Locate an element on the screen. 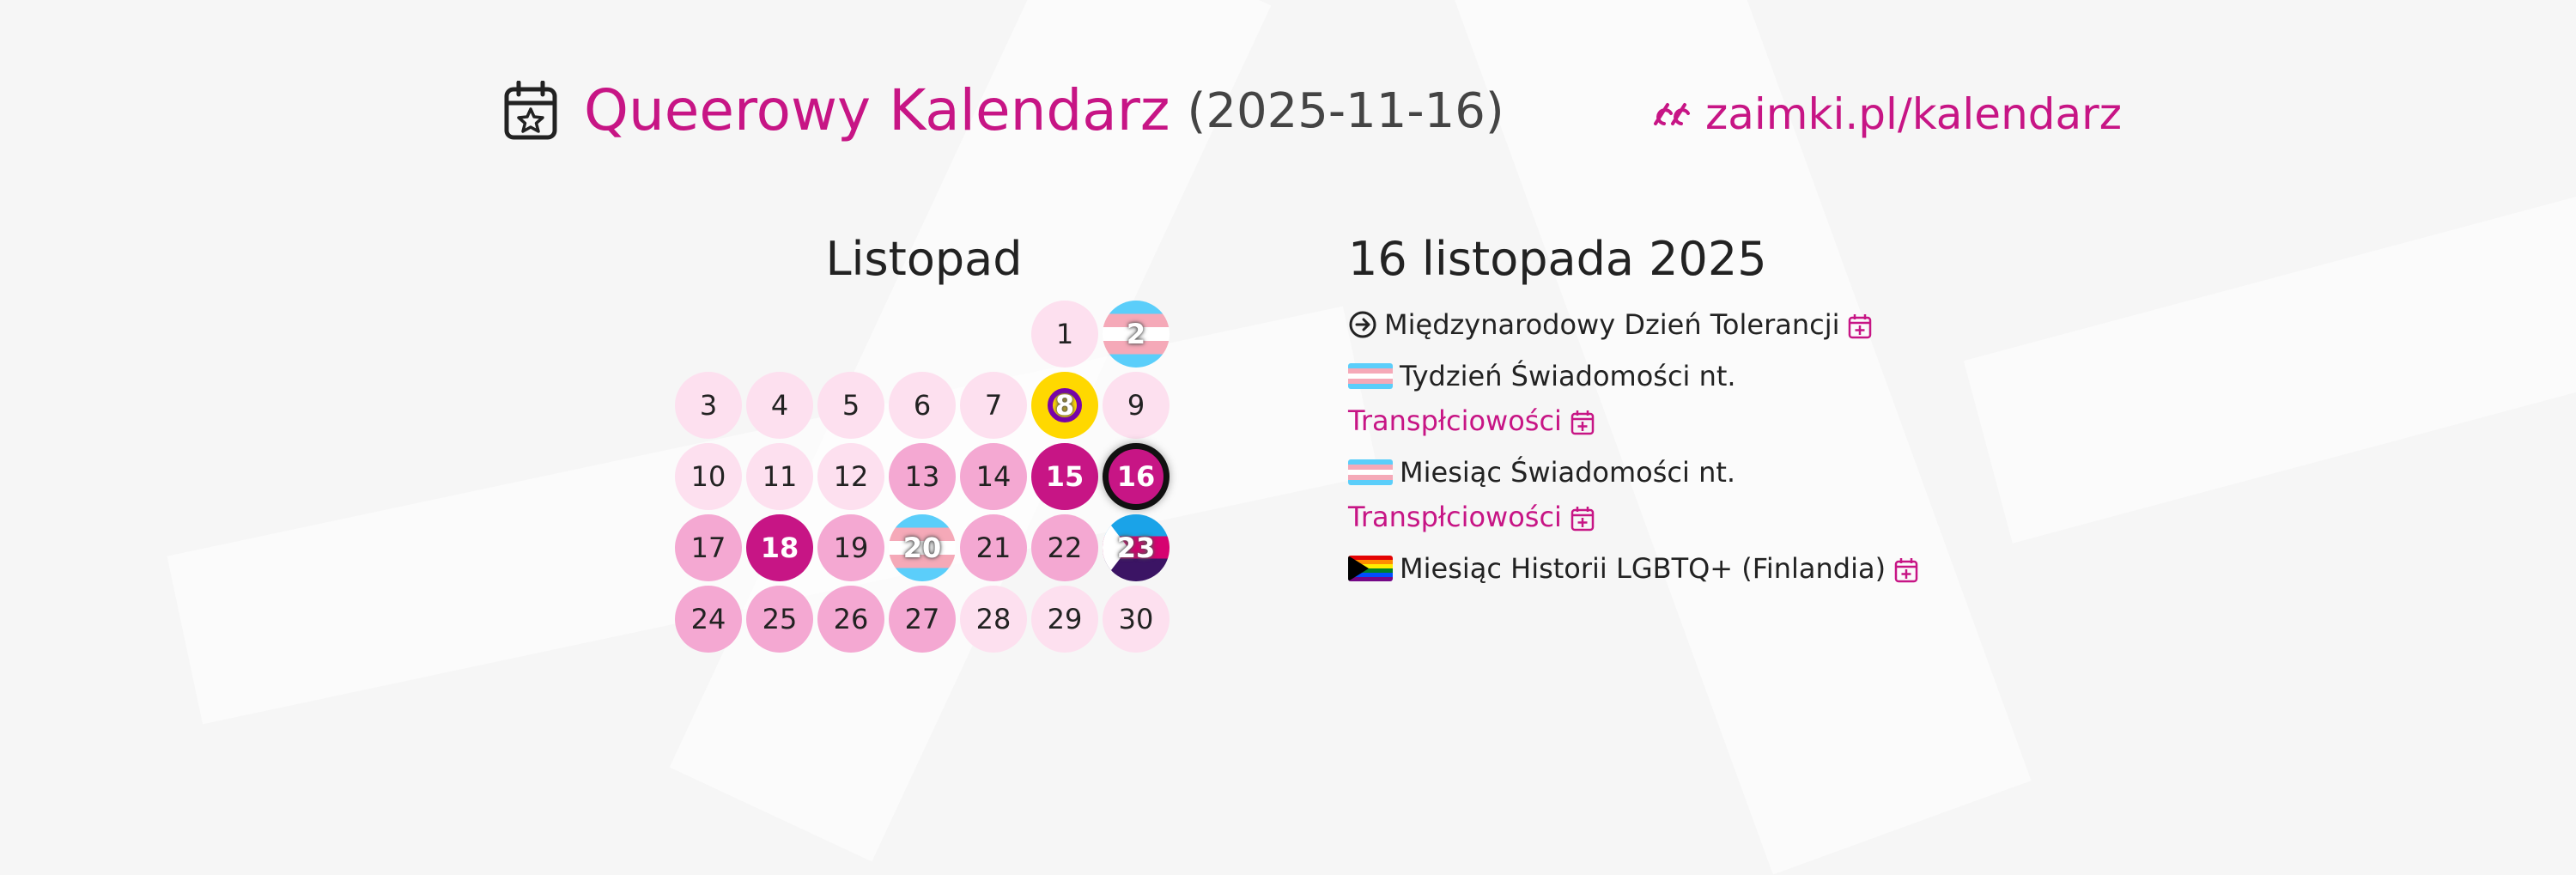 The height and width of the screenshot is (875, 2576). calendar-day: 25 is located at coordinates (779, 619).